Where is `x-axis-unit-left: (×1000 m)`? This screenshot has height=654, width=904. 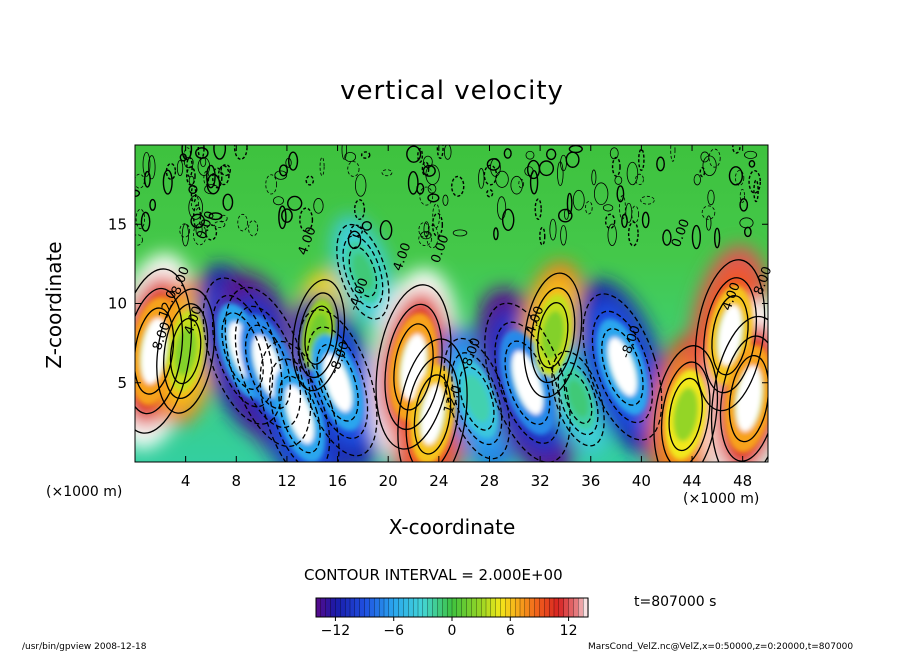 x-axis-unit-left: (×1000 m) is located at coordinates (84, 492).